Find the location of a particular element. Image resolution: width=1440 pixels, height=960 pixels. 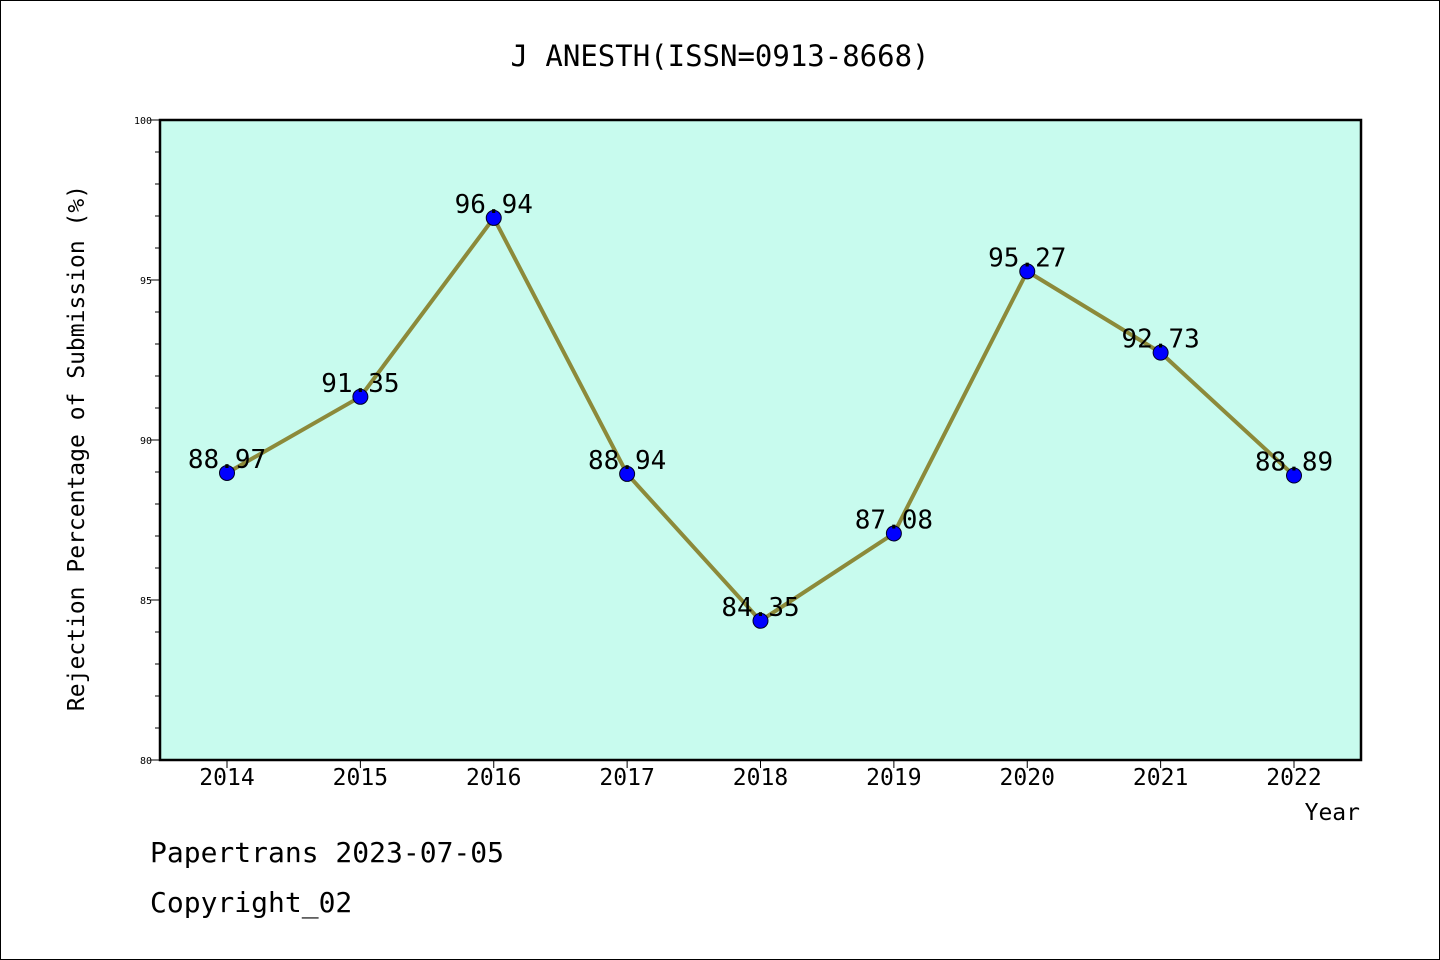

x-tick-label: 2014 is located at coordinates (226, 778).